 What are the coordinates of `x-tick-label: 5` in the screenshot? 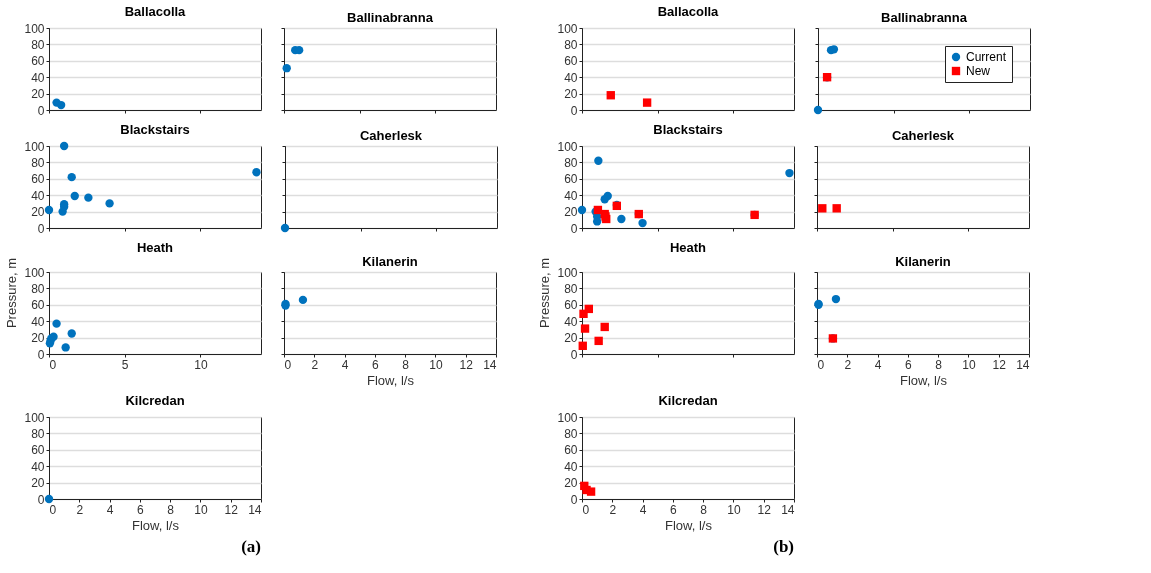 It's located at (125, 364).